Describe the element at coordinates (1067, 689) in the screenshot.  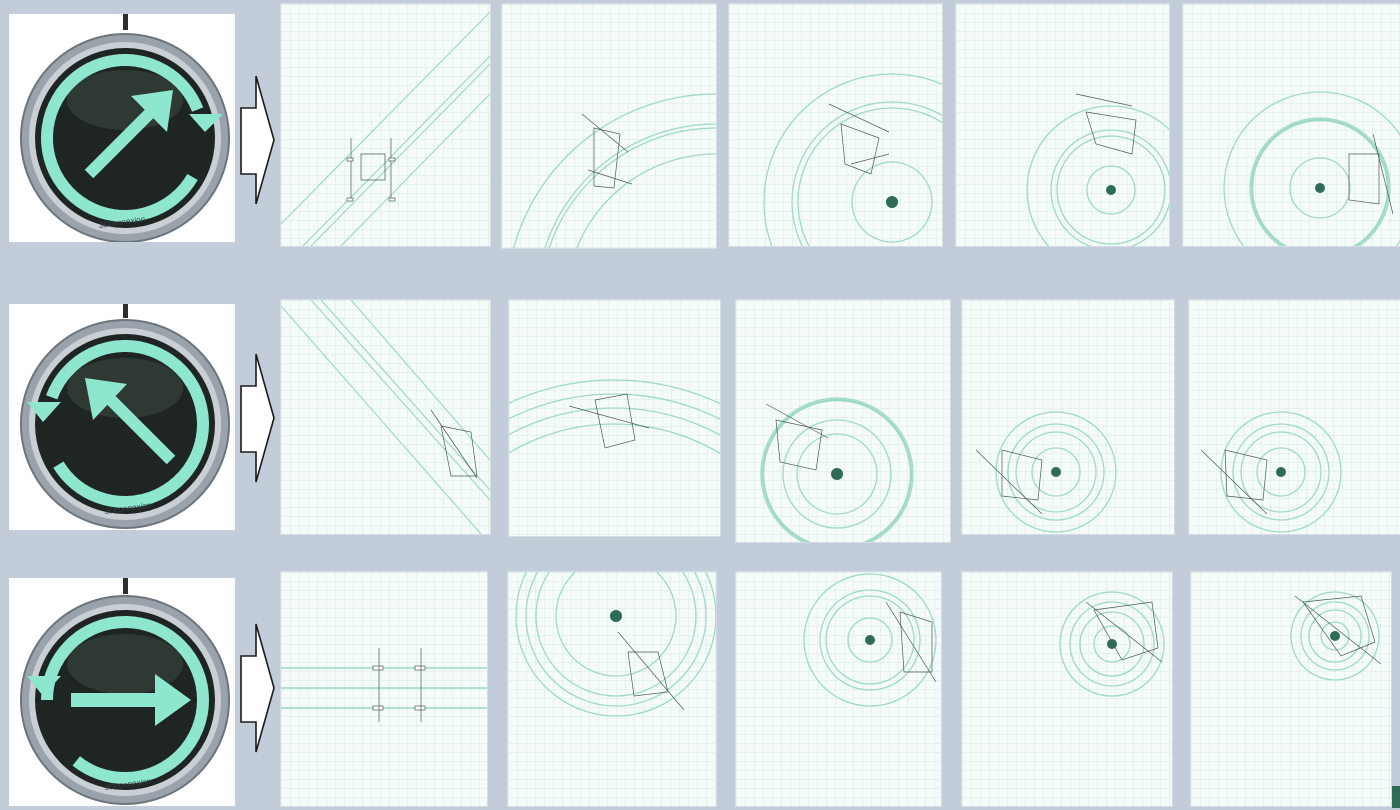
I see `trajectory-panel-rings-small` at that location.